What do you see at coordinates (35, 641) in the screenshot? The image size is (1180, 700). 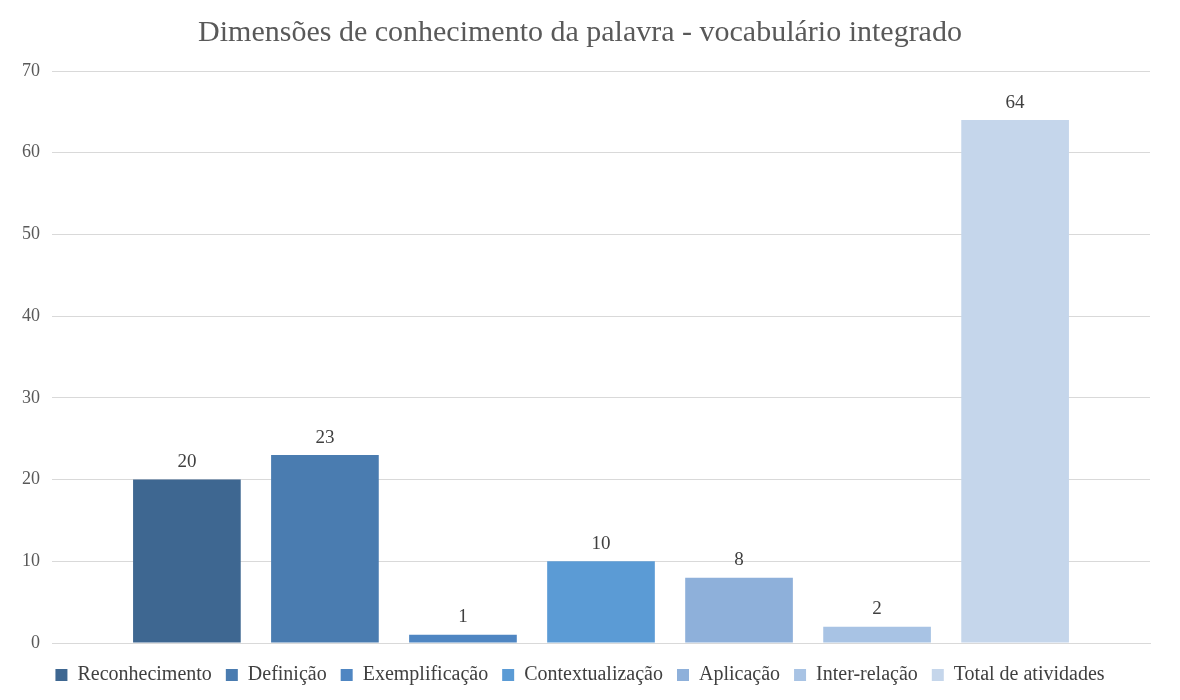 I see `y-tick-label: 0` at bounding box center [35, 641].